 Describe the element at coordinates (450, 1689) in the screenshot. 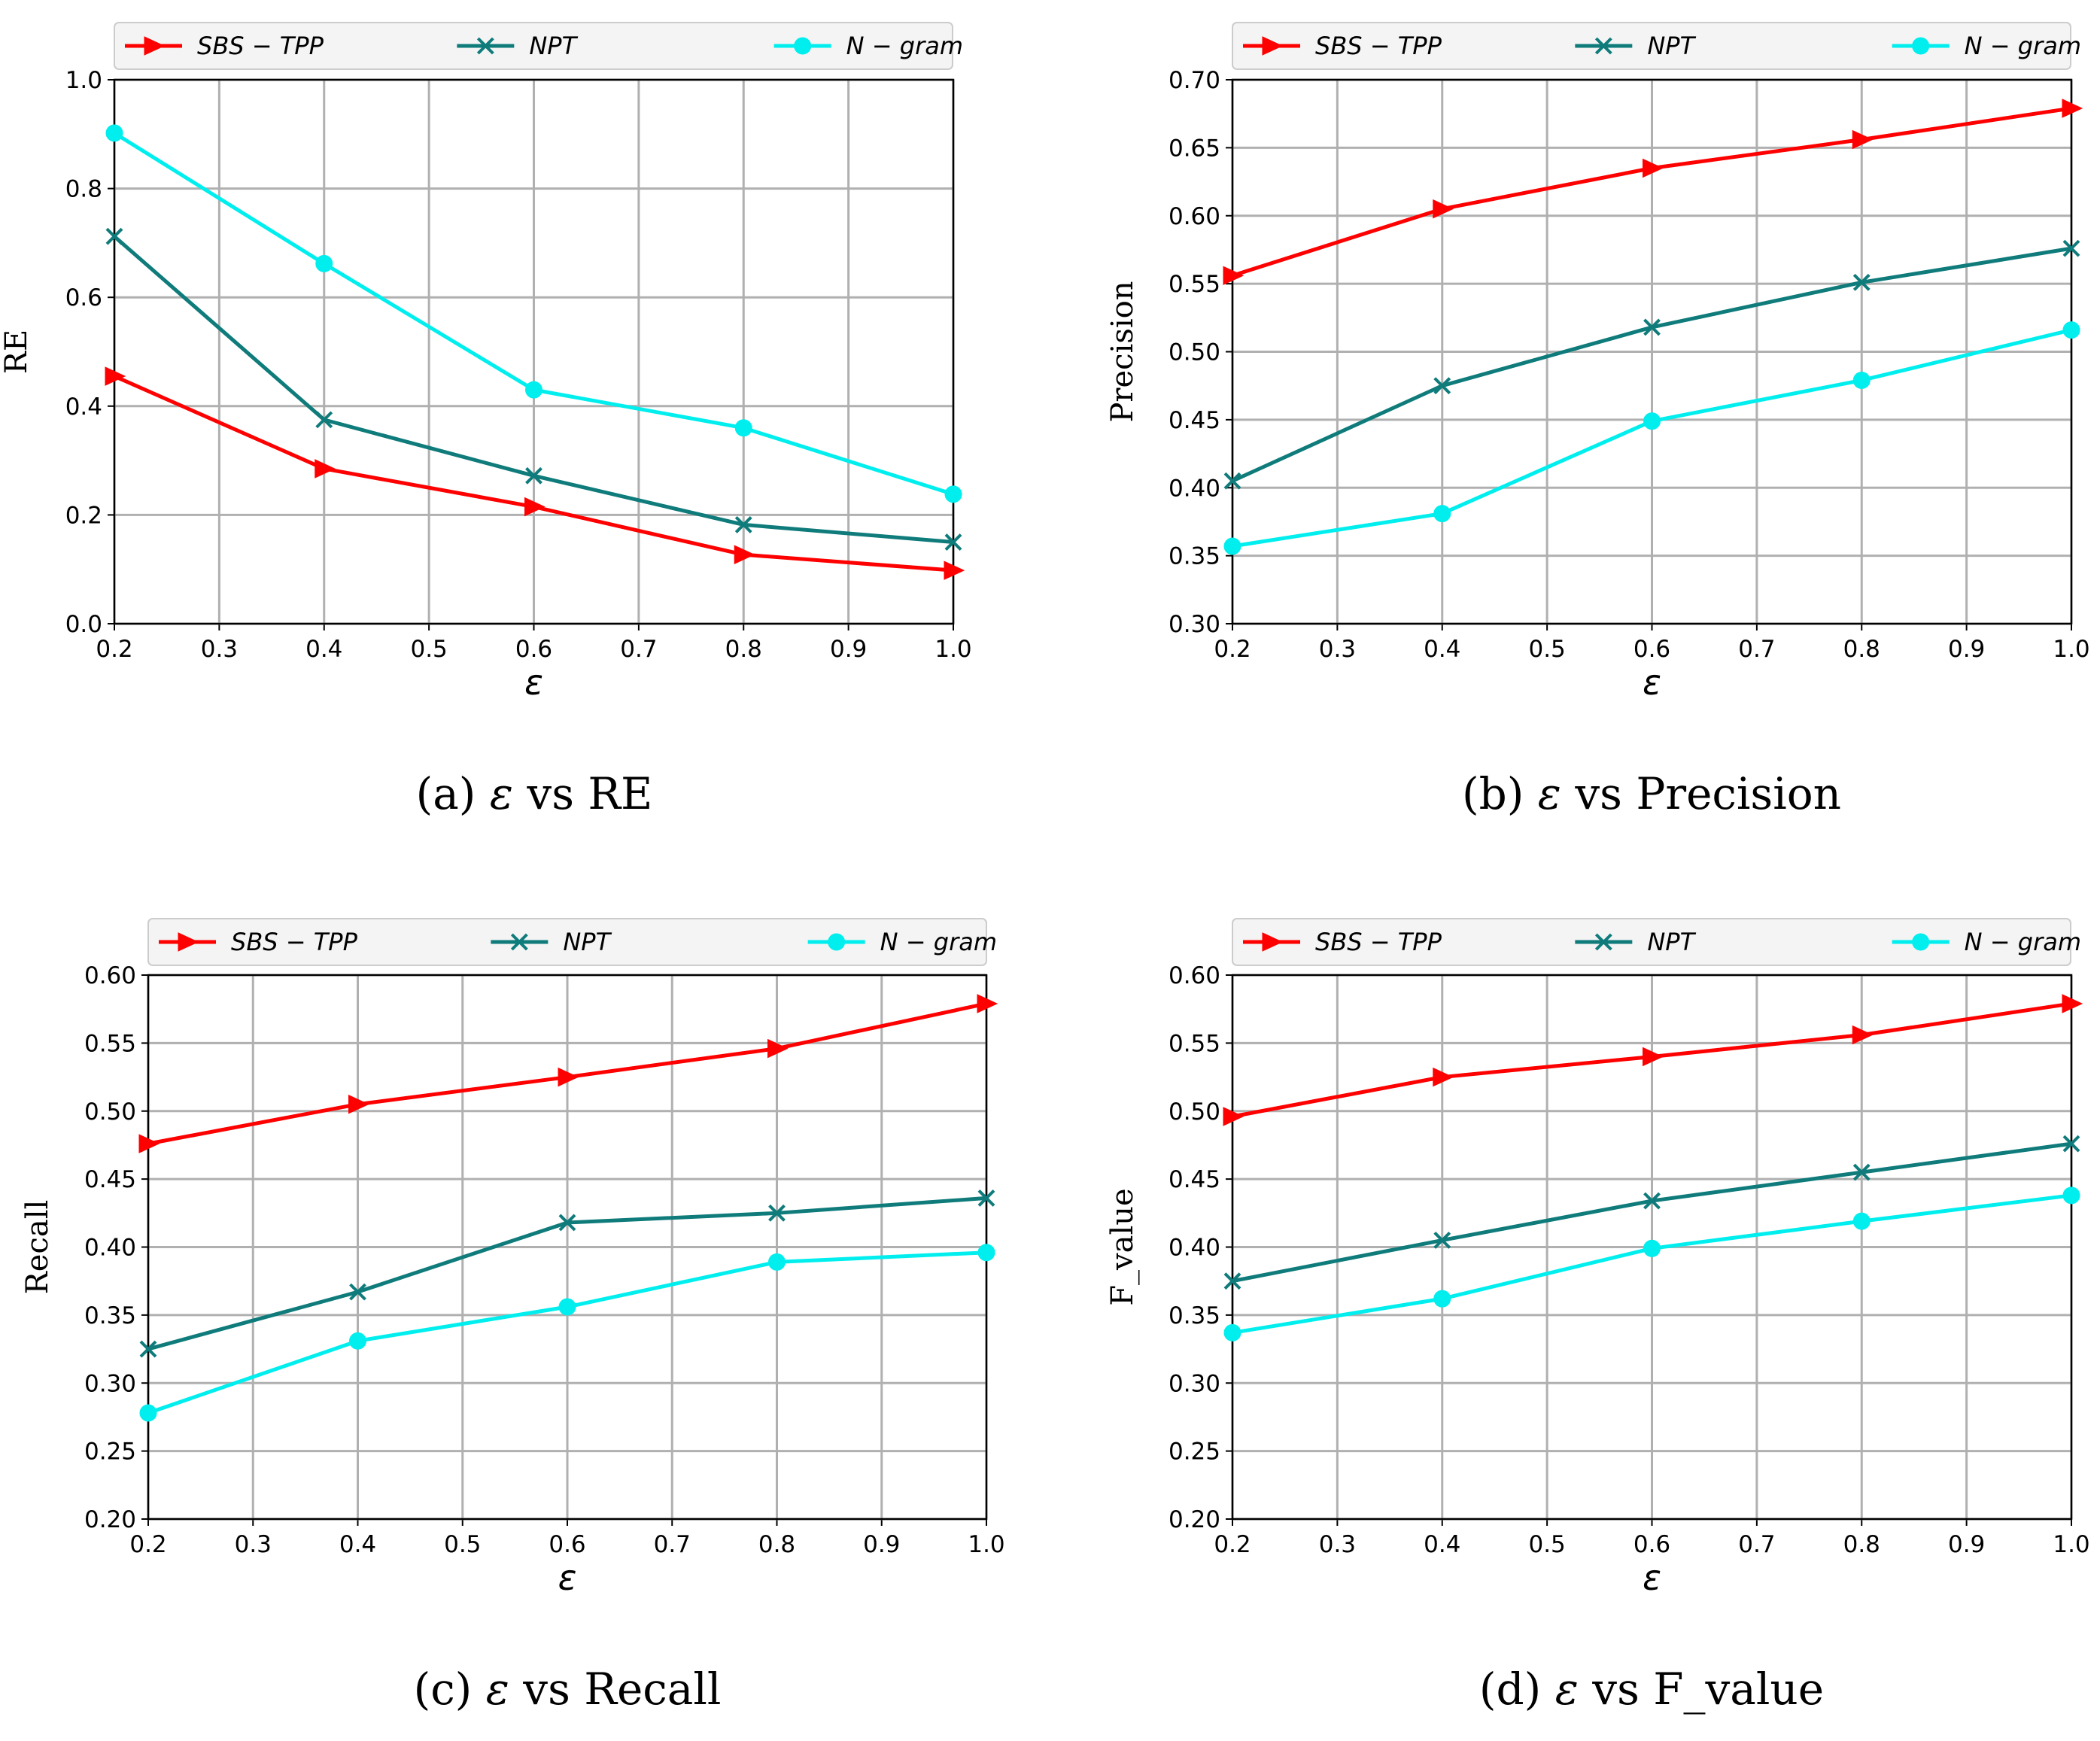

I see `caption-label: (c)` at that location.